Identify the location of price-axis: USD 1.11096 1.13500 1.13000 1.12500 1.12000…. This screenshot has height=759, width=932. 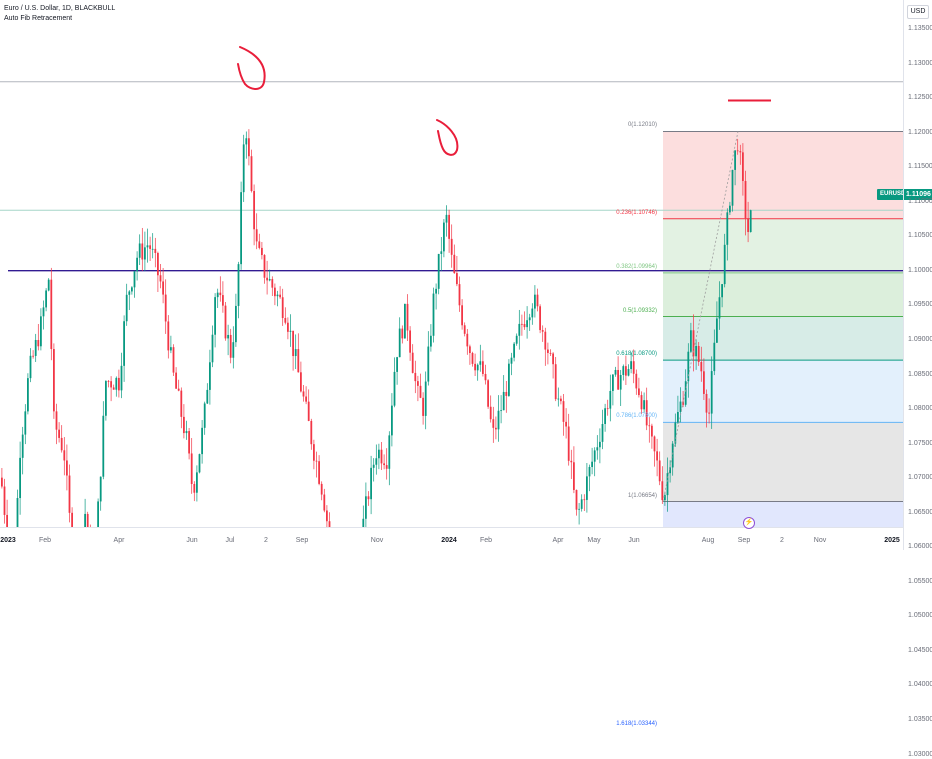
(917, 379).